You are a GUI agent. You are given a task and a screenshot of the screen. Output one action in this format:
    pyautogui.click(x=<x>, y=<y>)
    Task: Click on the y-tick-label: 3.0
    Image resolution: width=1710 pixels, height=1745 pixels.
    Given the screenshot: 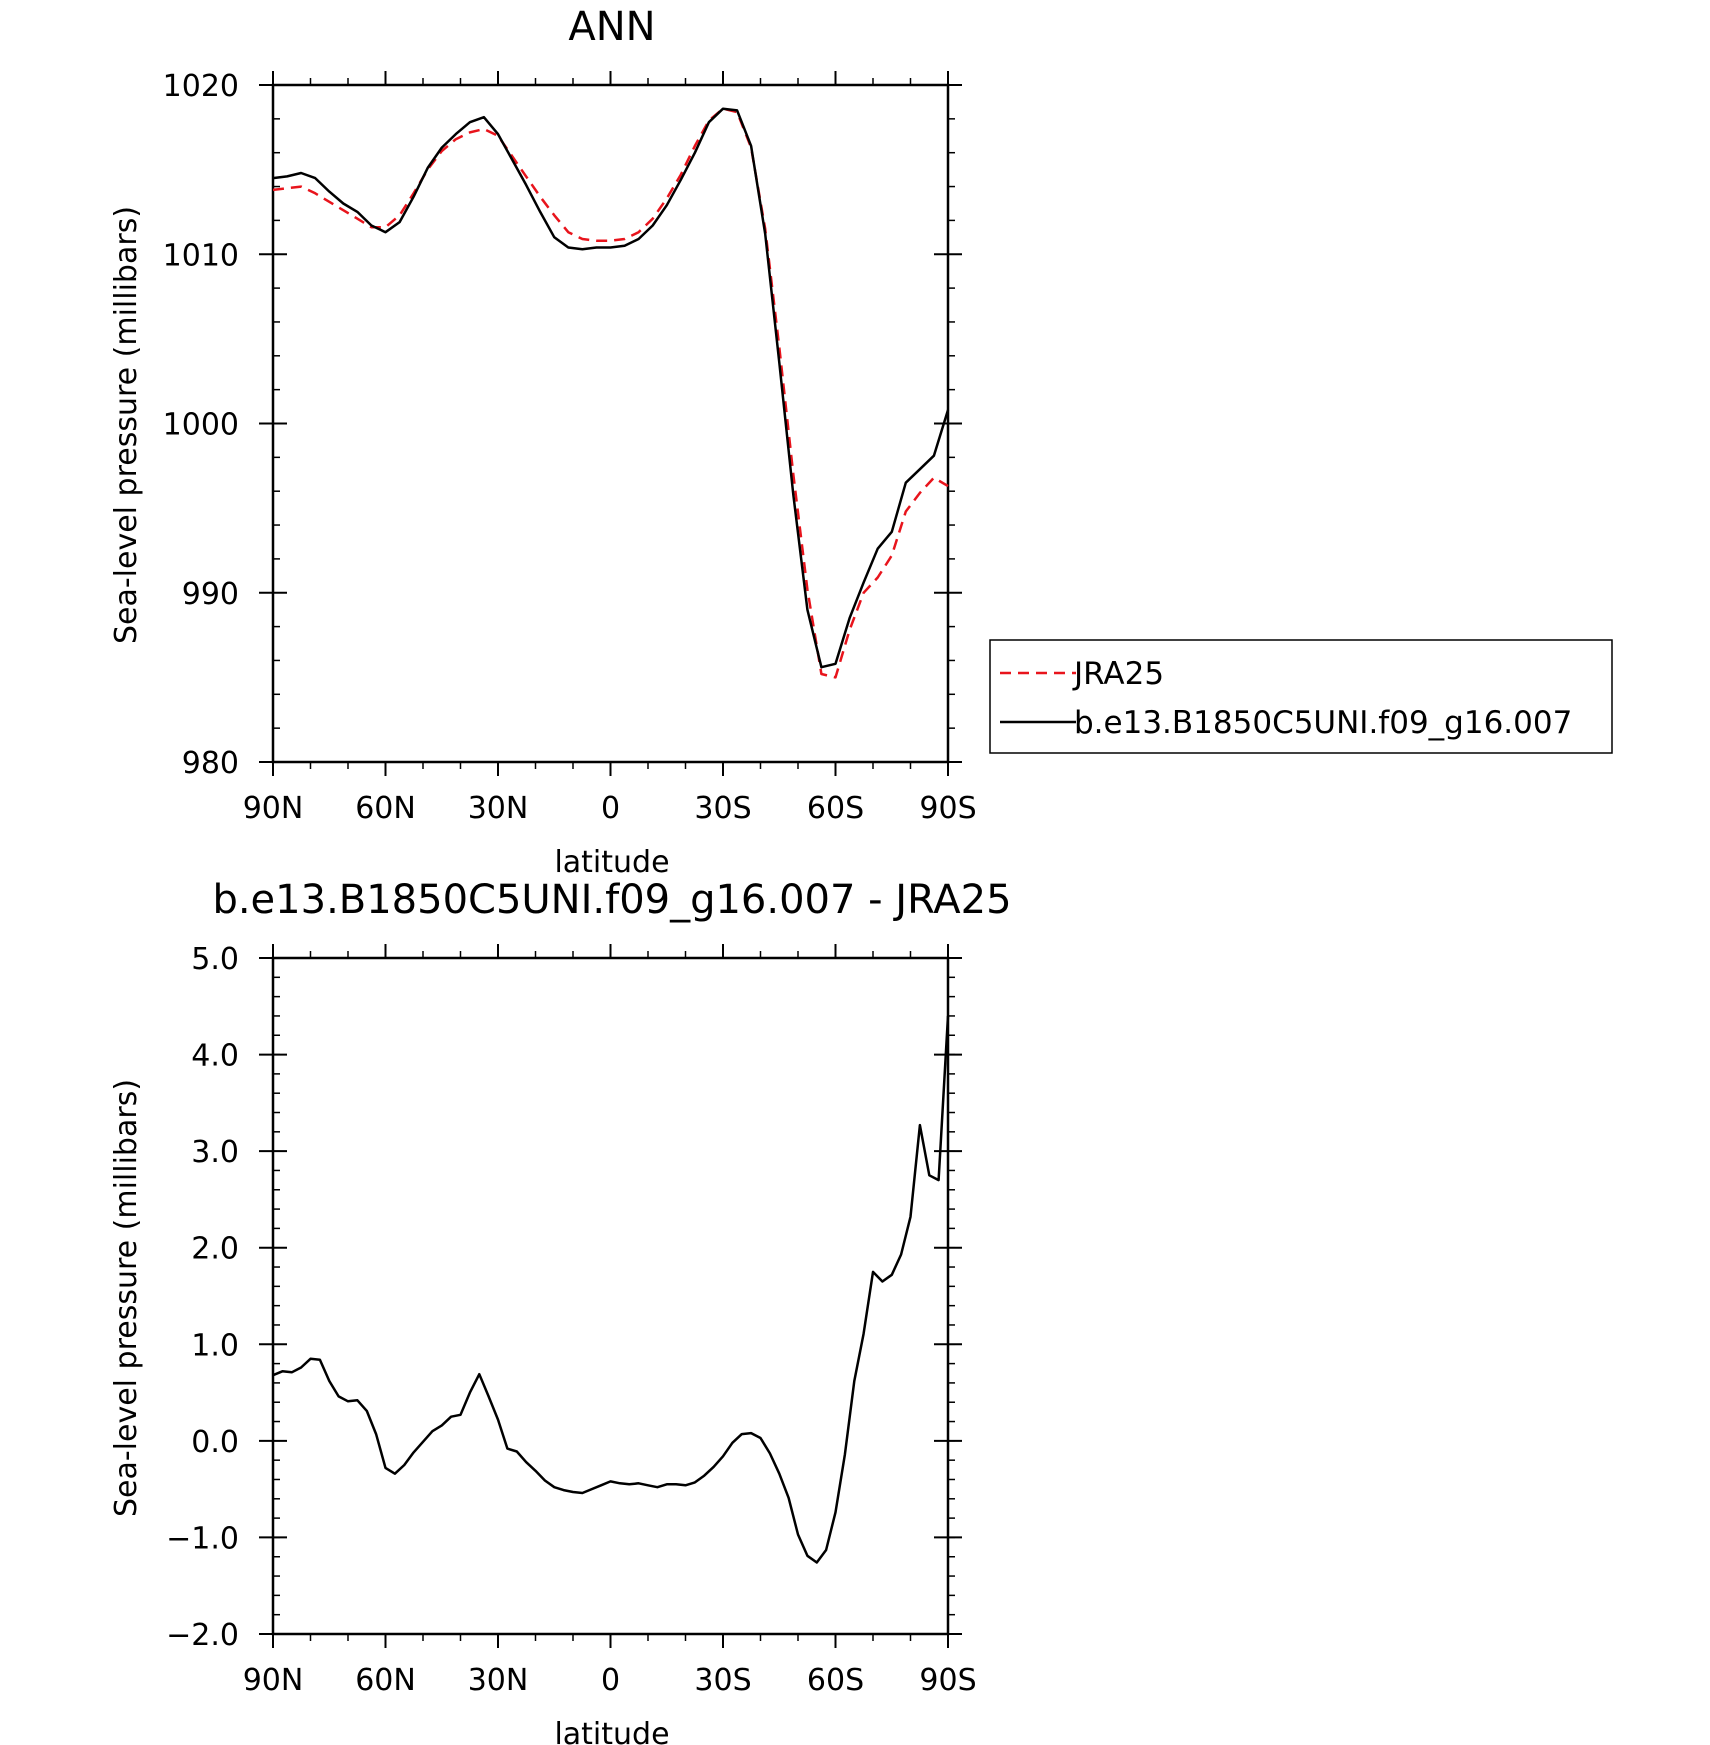 What is the action you would take?
    pyautogui.click(x=215, y=1152)
    